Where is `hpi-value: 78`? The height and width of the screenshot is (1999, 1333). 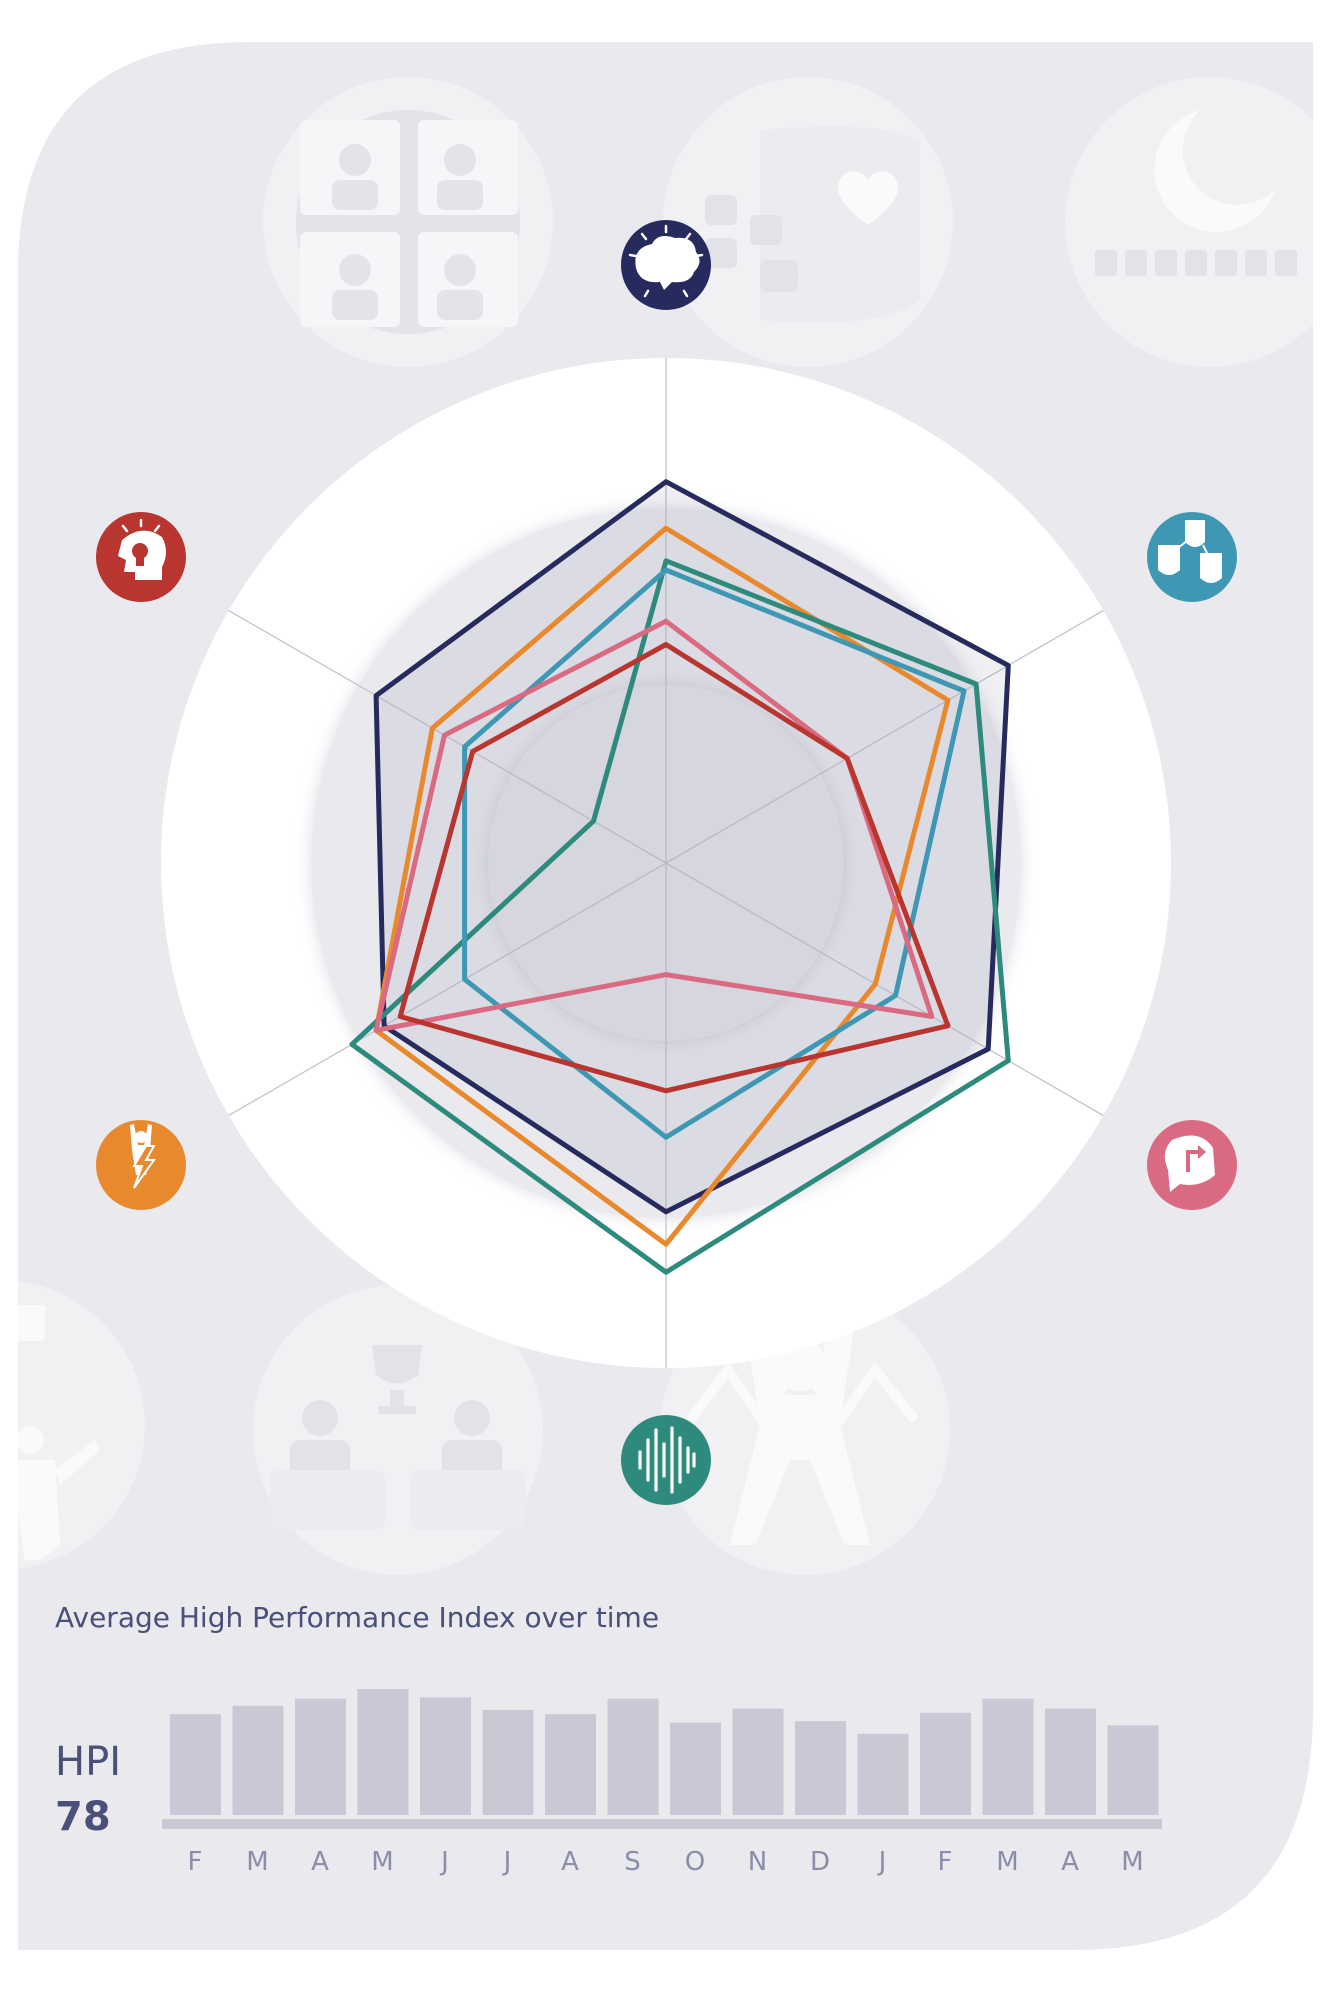 hpi-value: 78 is located at coordinates (83, 1817).